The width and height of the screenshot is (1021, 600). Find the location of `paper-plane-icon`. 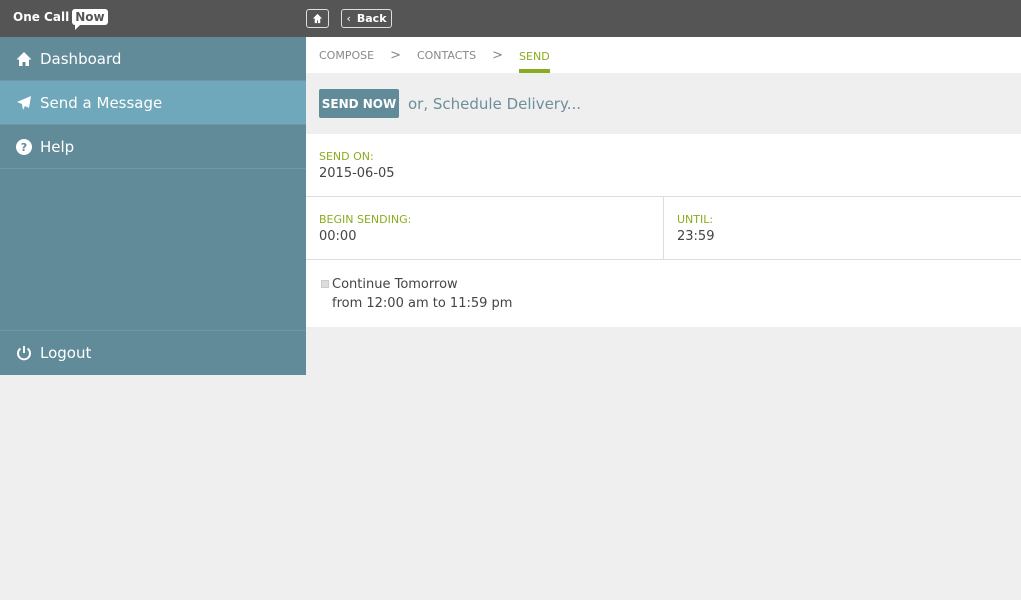

paper-plane-icon is located at coordinates (24, 103).